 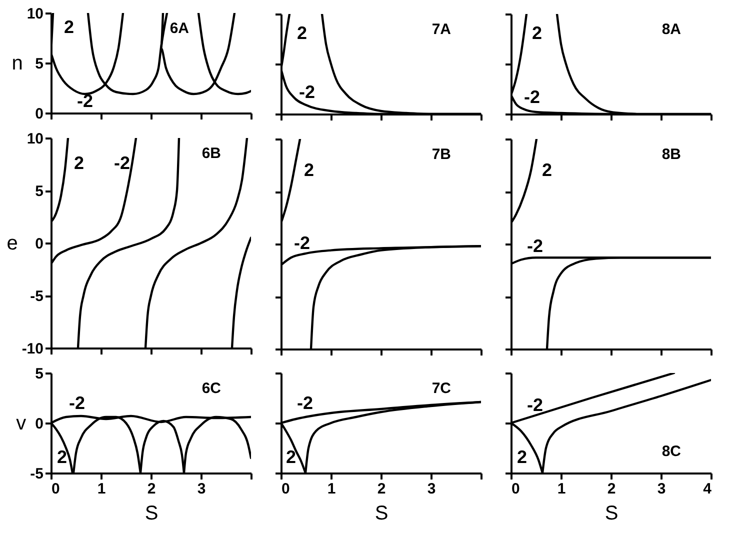 I want to click on y-axis-title: n, so click(x=17, y=63).